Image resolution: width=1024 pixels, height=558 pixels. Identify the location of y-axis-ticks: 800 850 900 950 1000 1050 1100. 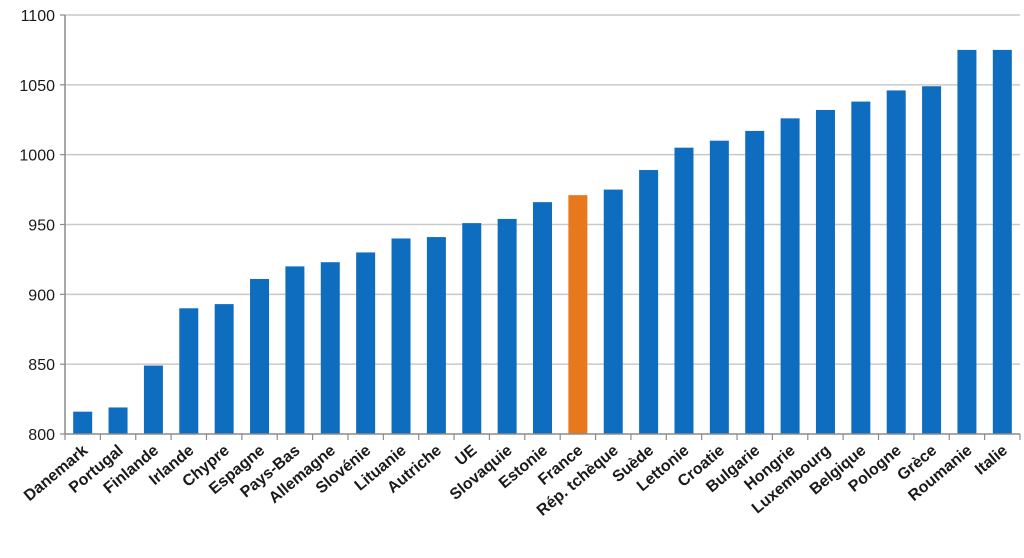
(37, 226).